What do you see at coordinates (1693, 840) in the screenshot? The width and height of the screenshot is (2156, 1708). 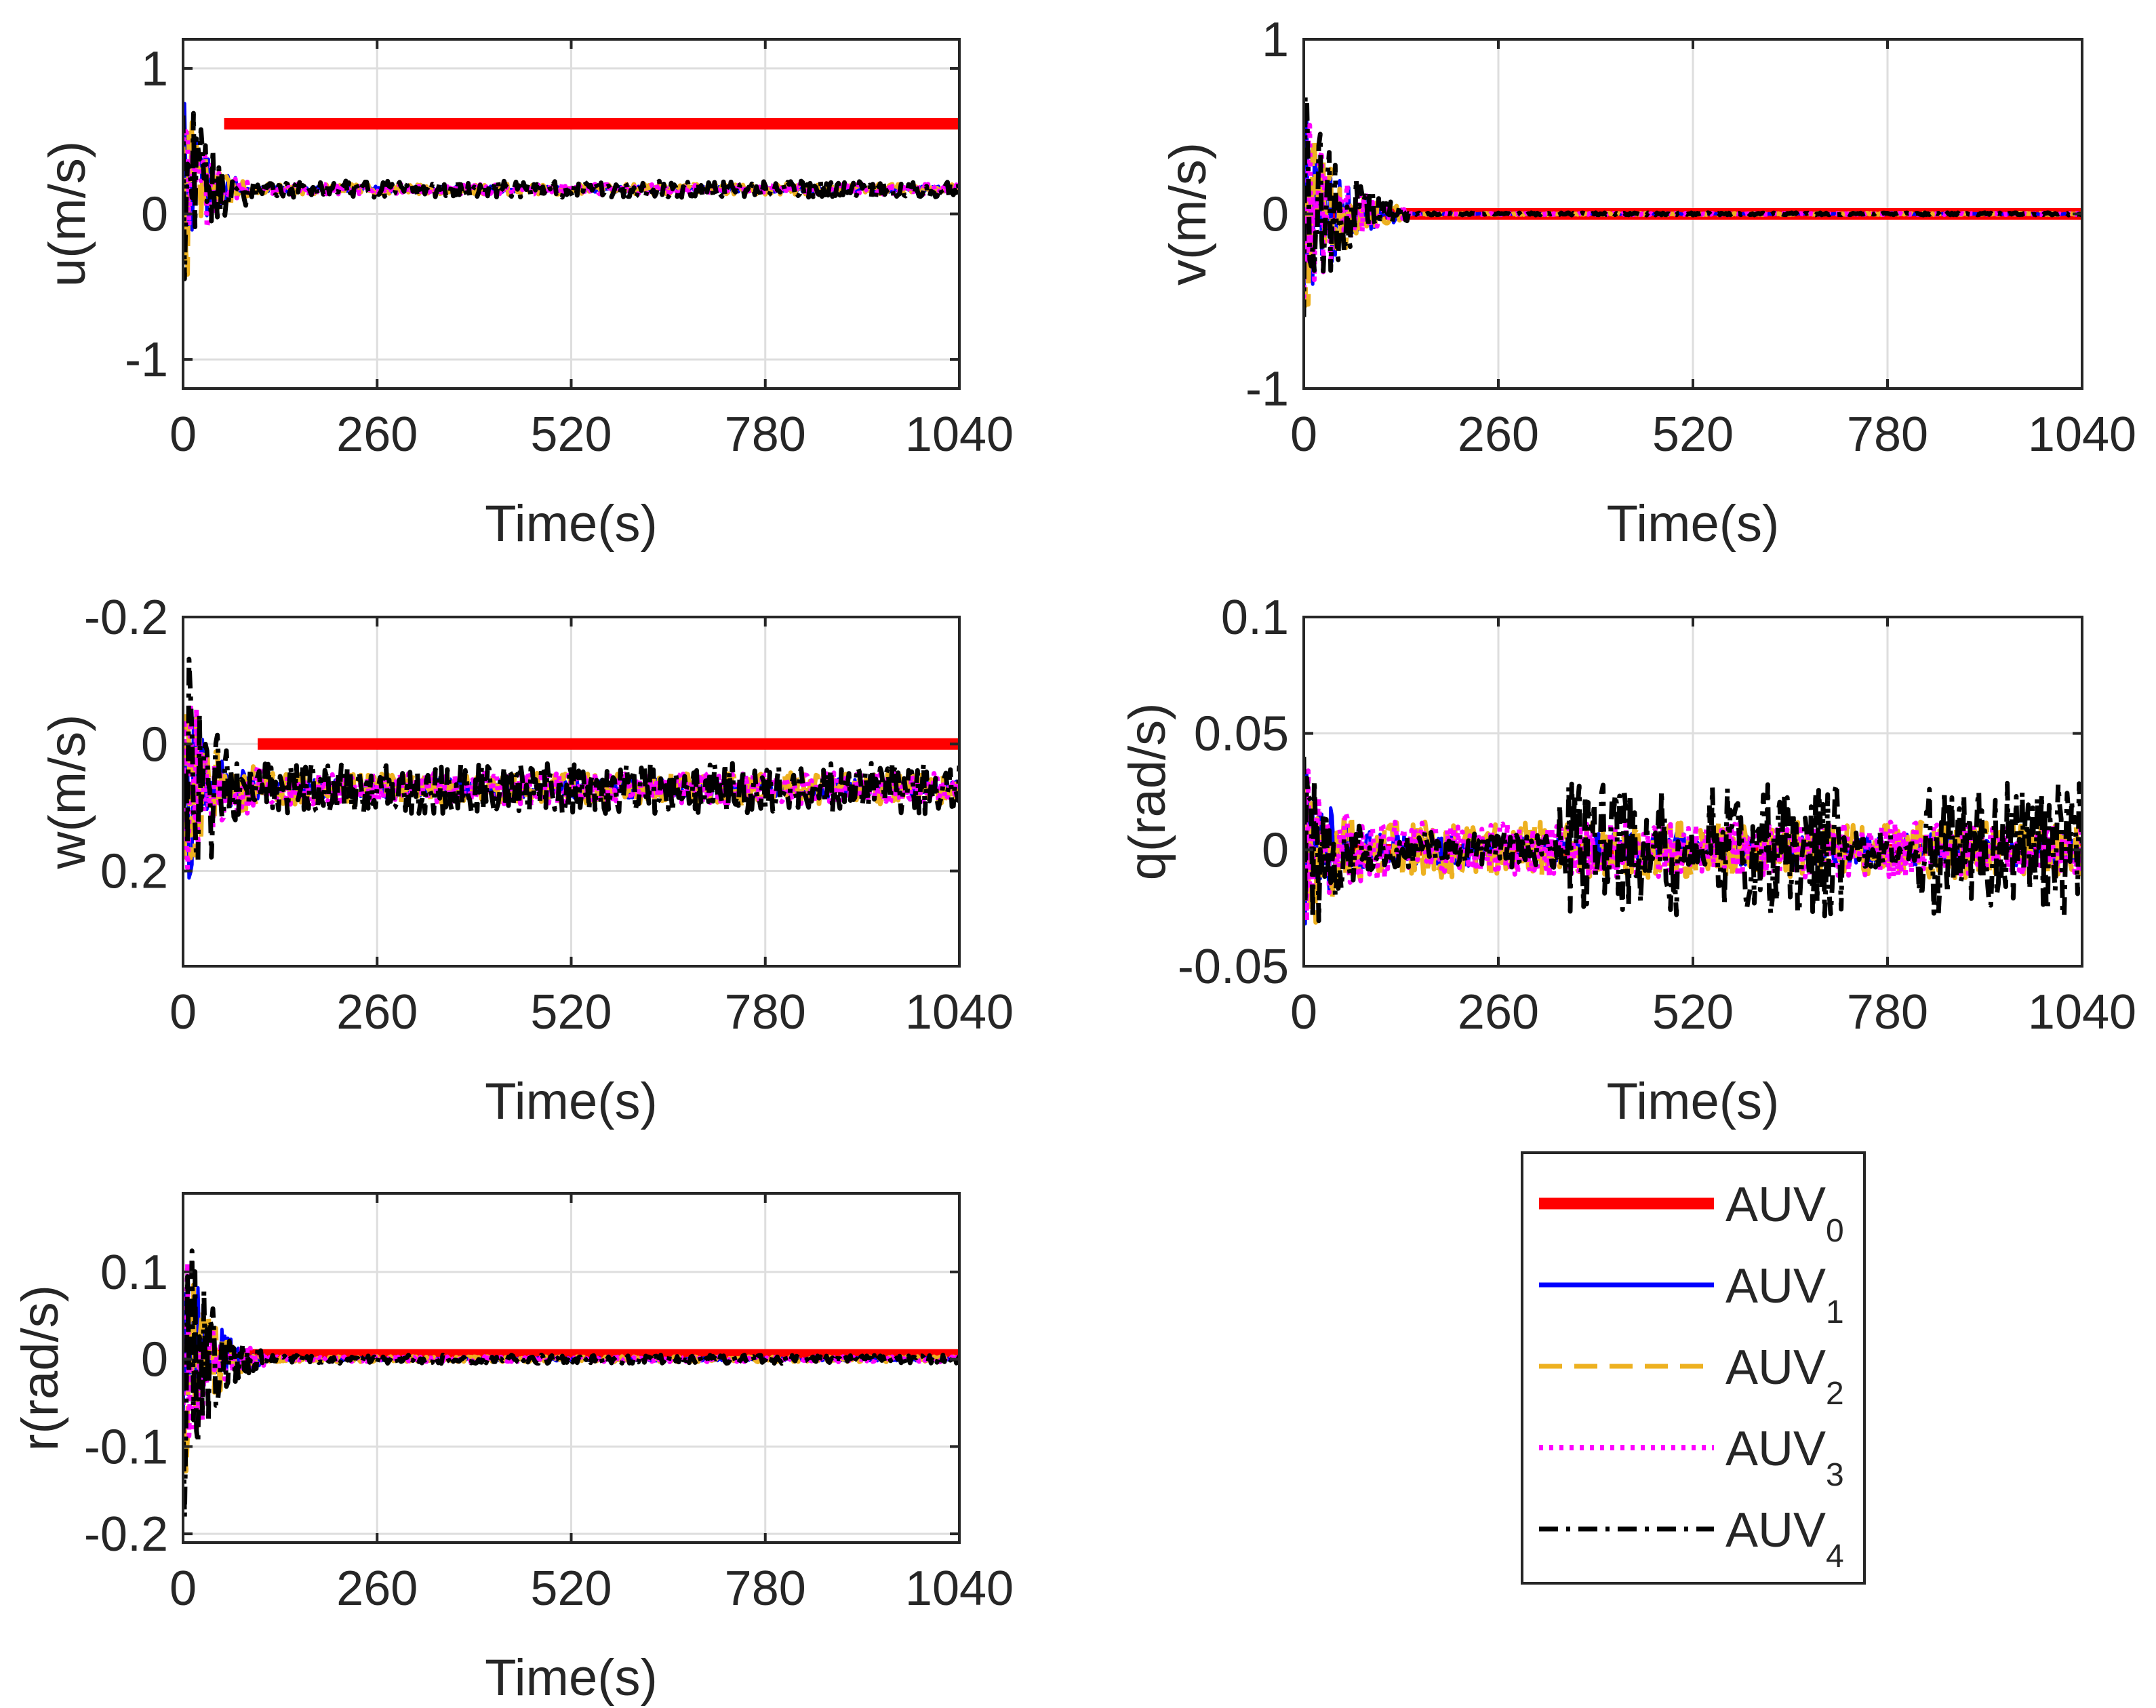 I see `series-AUV4-q` at bounding box center [1693, 840].